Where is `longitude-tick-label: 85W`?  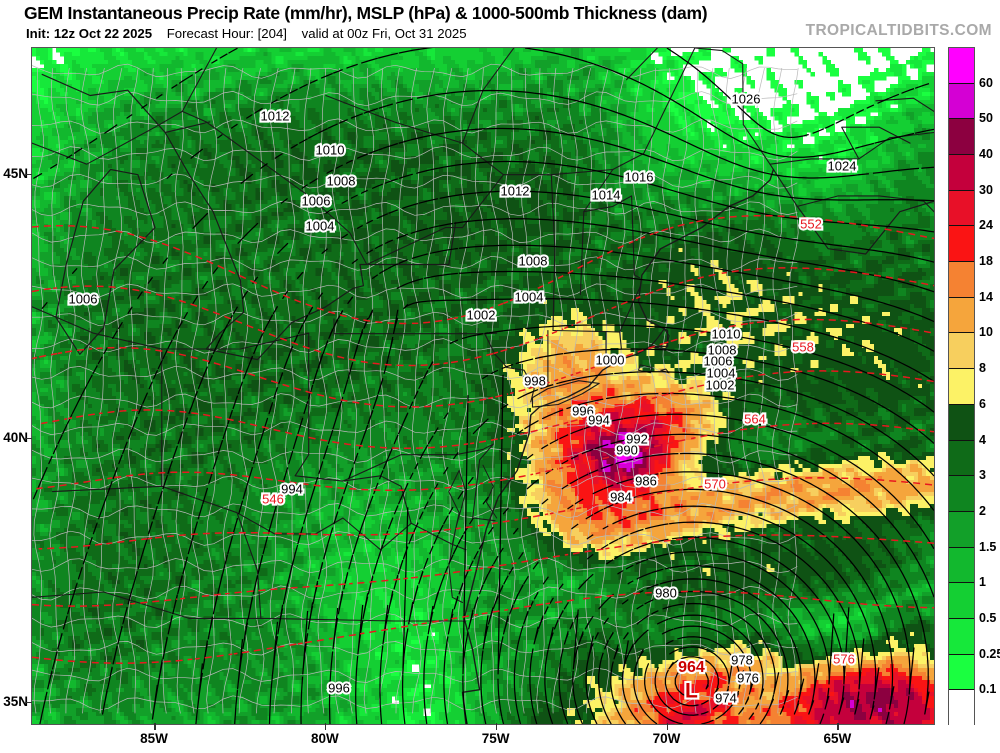 longitude-tick-label: 85W is located at coordinates (154, 738).